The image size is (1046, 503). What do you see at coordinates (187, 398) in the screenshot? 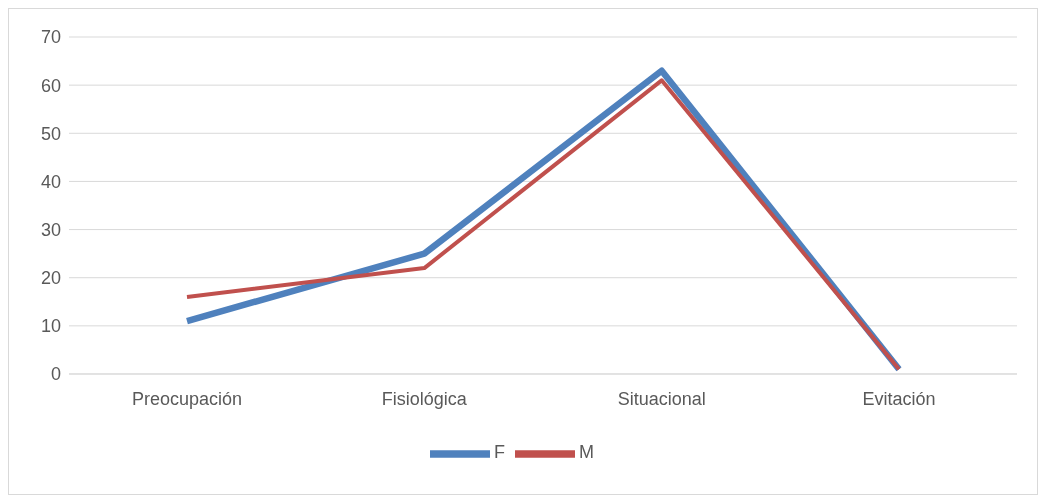
I see `x-tick-label: Preocupación` at bounding box center [187, 398].